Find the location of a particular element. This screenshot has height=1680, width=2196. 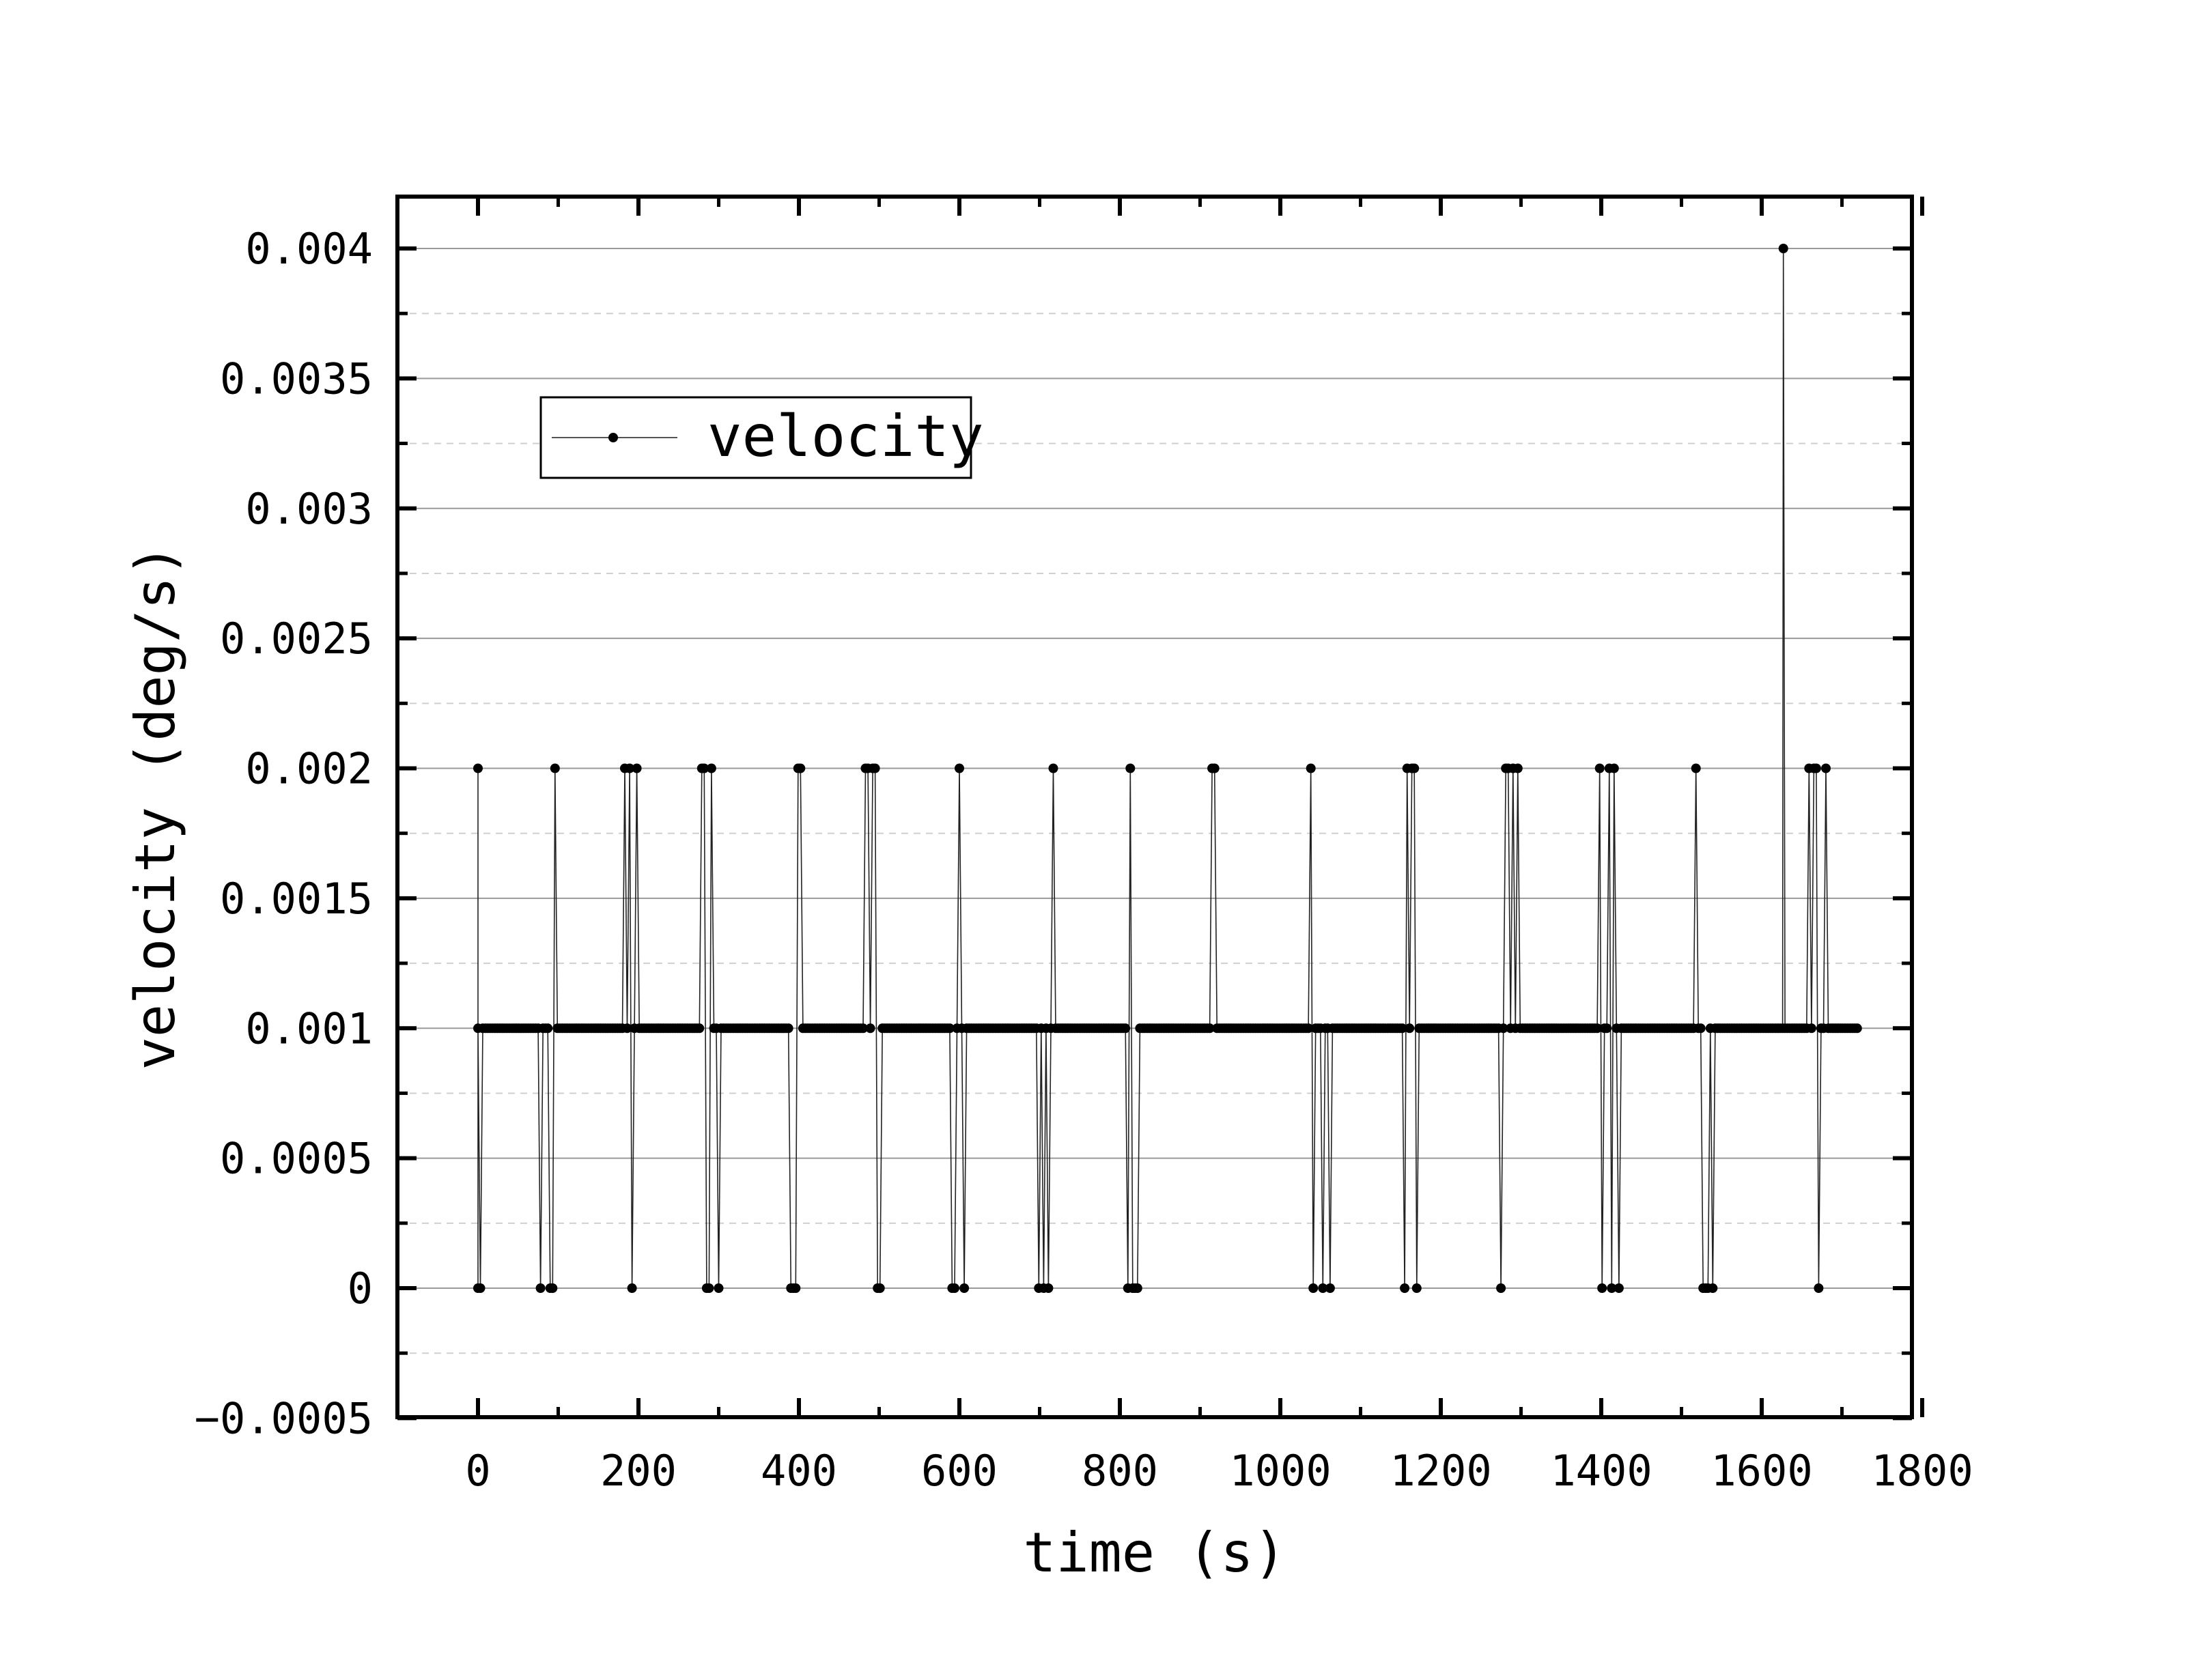

y-tick-label: 0.0015 is located at coordinates (297, 899).